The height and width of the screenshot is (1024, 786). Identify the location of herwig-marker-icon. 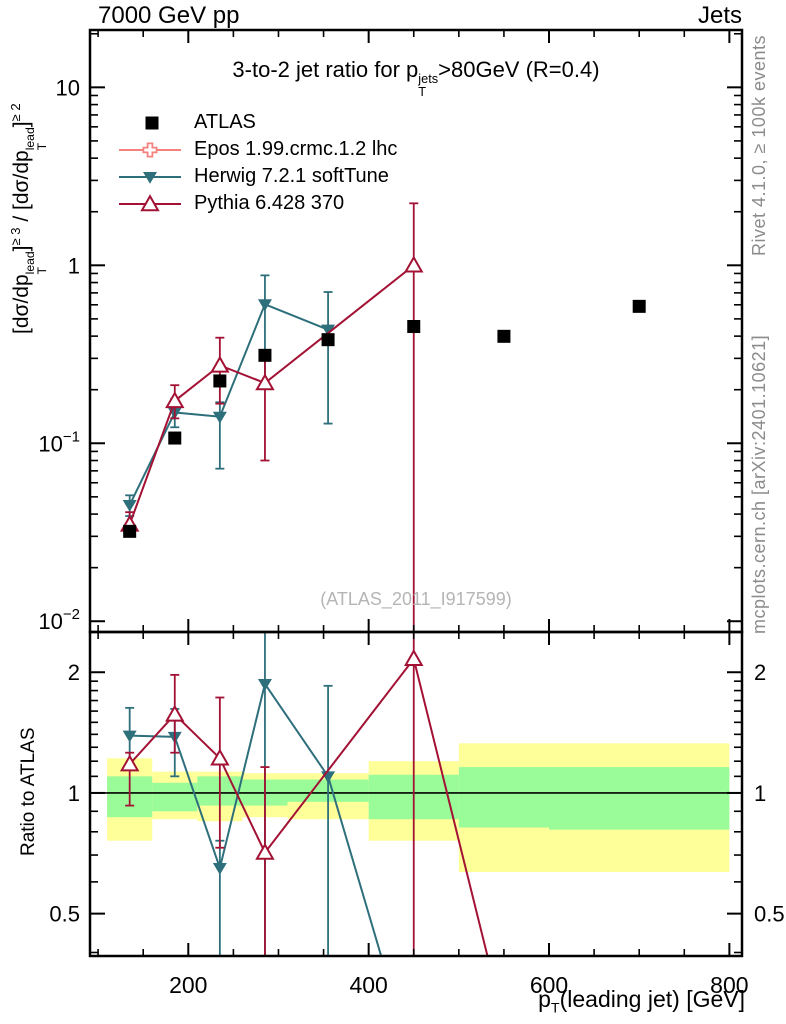
(150, 177).